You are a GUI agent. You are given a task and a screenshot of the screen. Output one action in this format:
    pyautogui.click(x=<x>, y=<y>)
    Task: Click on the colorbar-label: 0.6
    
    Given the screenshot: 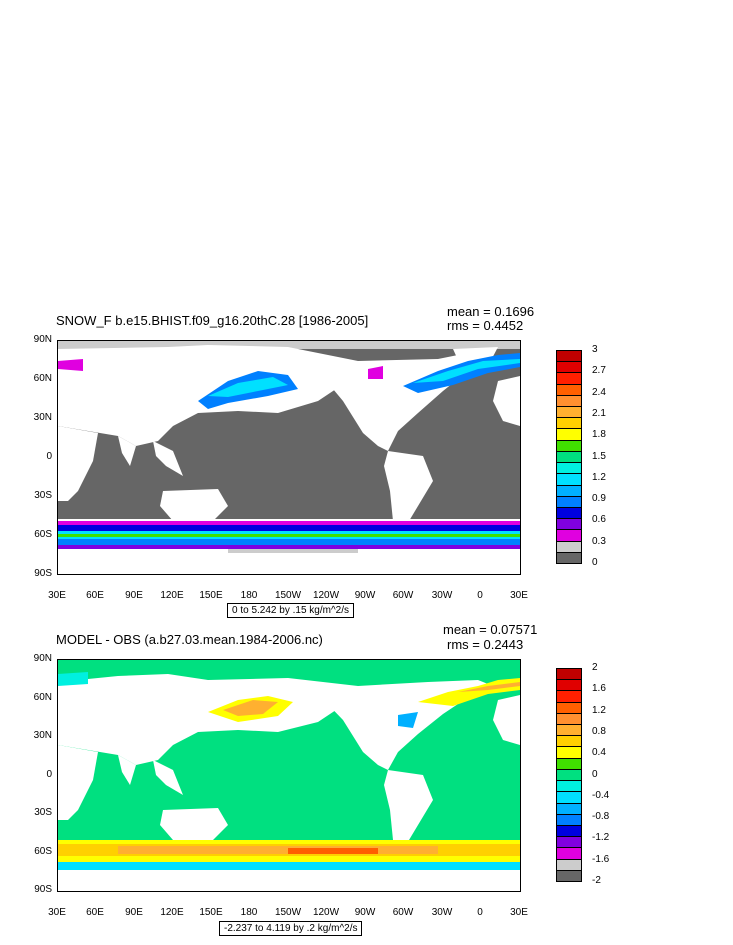 What is the action you would take?
    pyautogui.click(x=599, y=520)
    